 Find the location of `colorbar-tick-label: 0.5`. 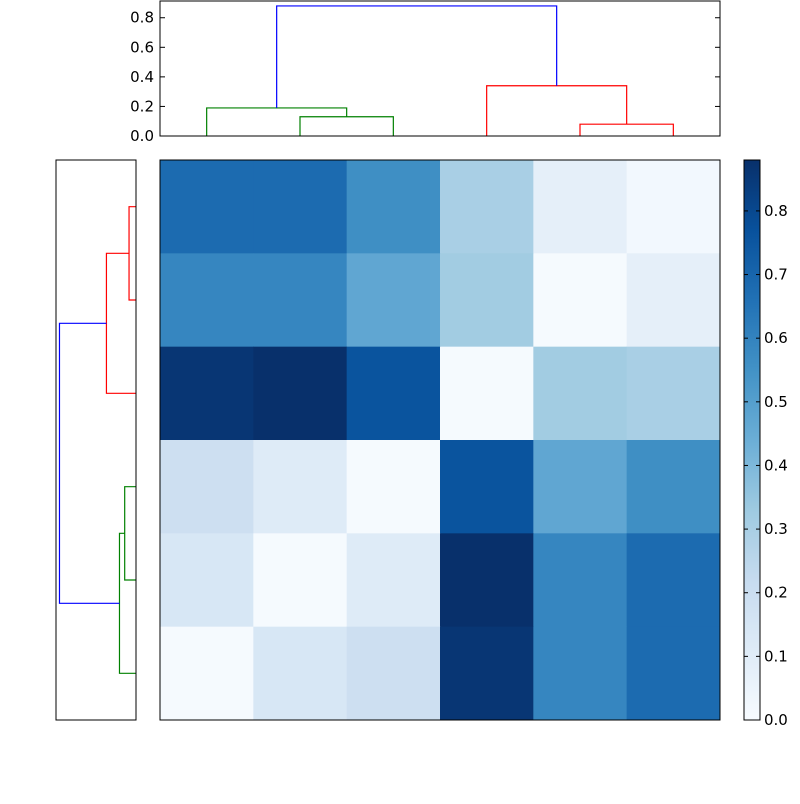

colorbar-tick-label: 0.5 is located at coordinates (776, 402).